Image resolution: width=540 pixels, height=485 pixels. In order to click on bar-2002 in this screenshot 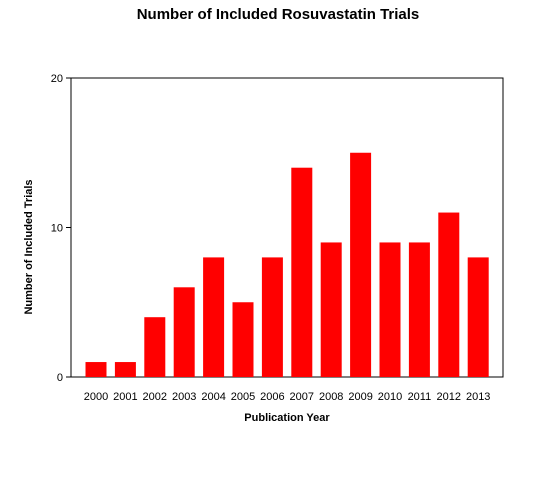, I will do `click(155, 347)`.